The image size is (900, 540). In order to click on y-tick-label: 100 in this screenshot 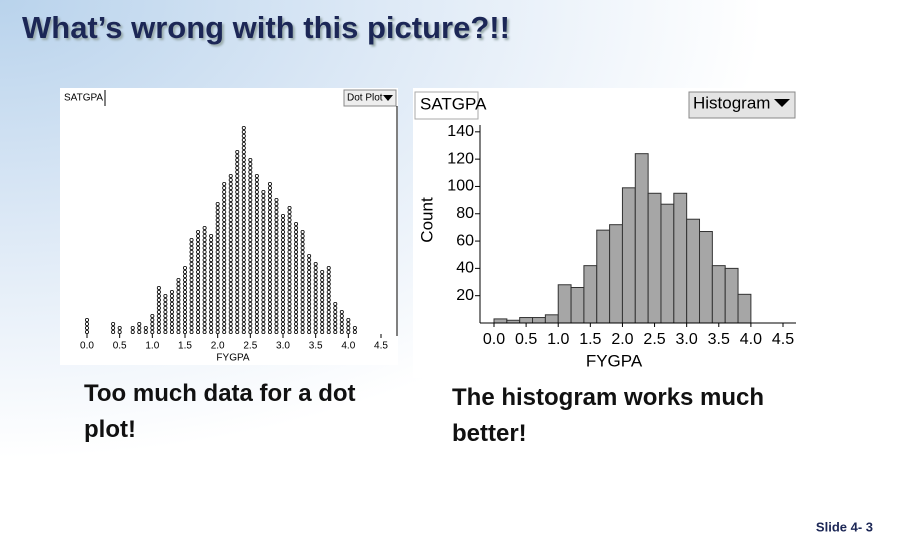, I will do `click(460, 186)`.